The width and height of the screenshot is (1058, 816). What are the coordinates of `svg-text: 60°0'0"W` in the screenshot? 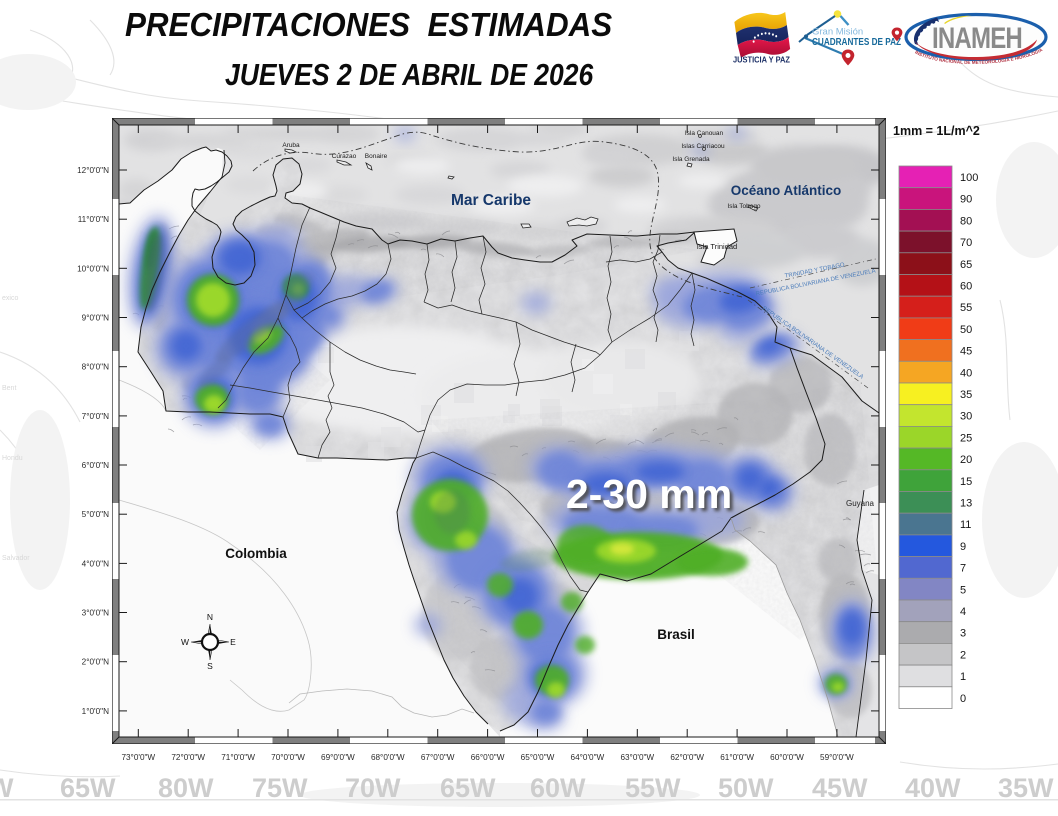 It's located at (787, 757).